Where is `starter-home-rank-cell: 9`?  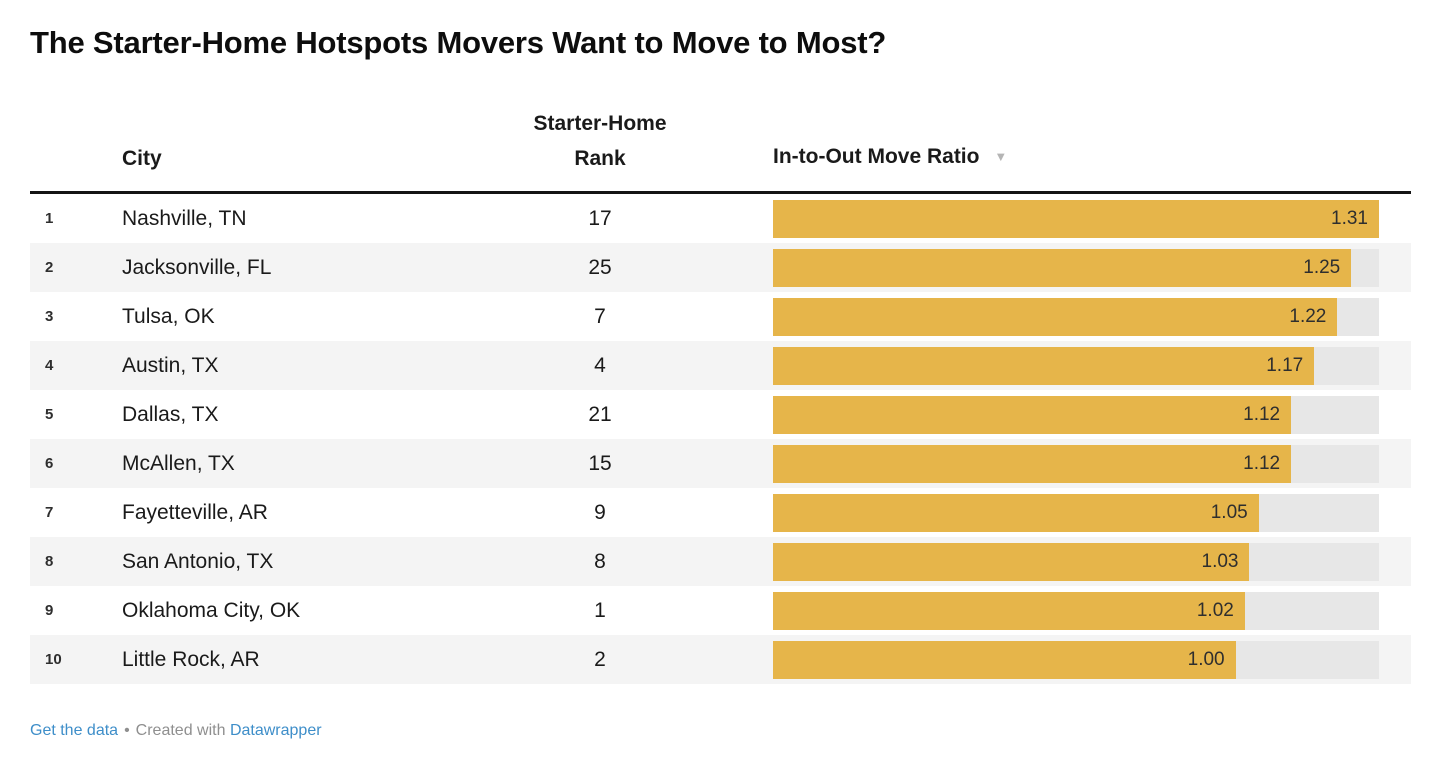 starter-home-rank-cell: 9 is located at coordinates (600, 512).